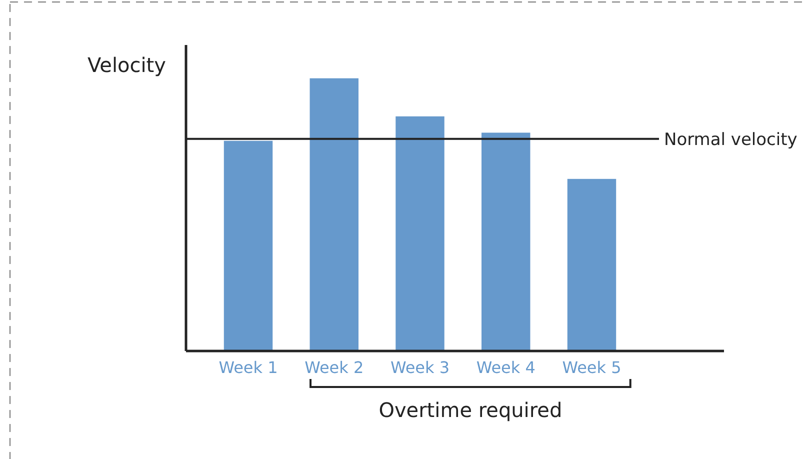  What do you see at coordinates (420, 367) in the screenshot?
I see `x-tick-label: Week 3` at bounding box center [420, 367].